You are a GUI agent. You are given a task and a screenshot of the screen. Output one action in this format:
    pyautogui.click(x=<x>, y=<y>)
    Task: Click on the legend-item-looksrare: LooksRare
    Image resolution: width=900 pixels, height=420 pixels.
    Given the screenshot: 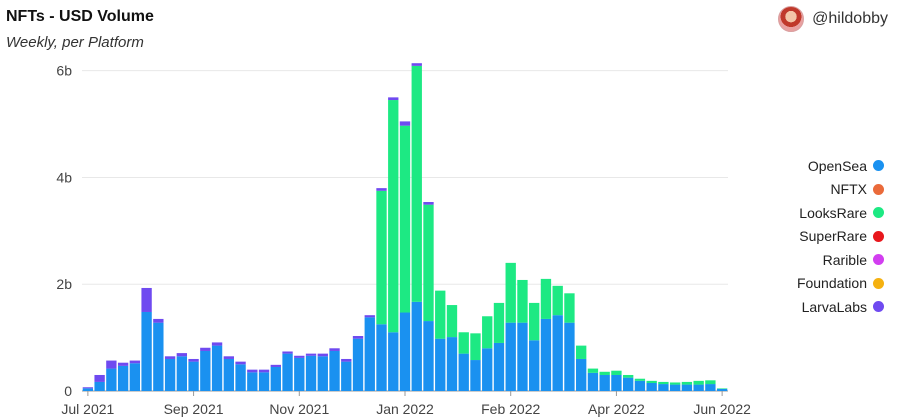 What is the action you would take?
    pyautogui.click(x=841, y=213)
    